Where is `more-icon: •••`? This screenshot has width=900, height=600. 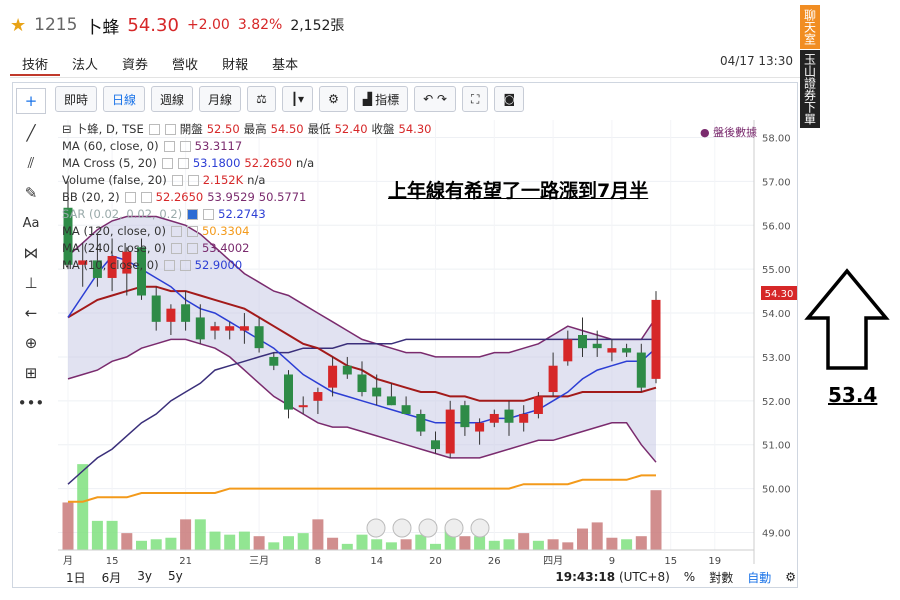
more-icon: ••• is located at coordinates (31, 403).